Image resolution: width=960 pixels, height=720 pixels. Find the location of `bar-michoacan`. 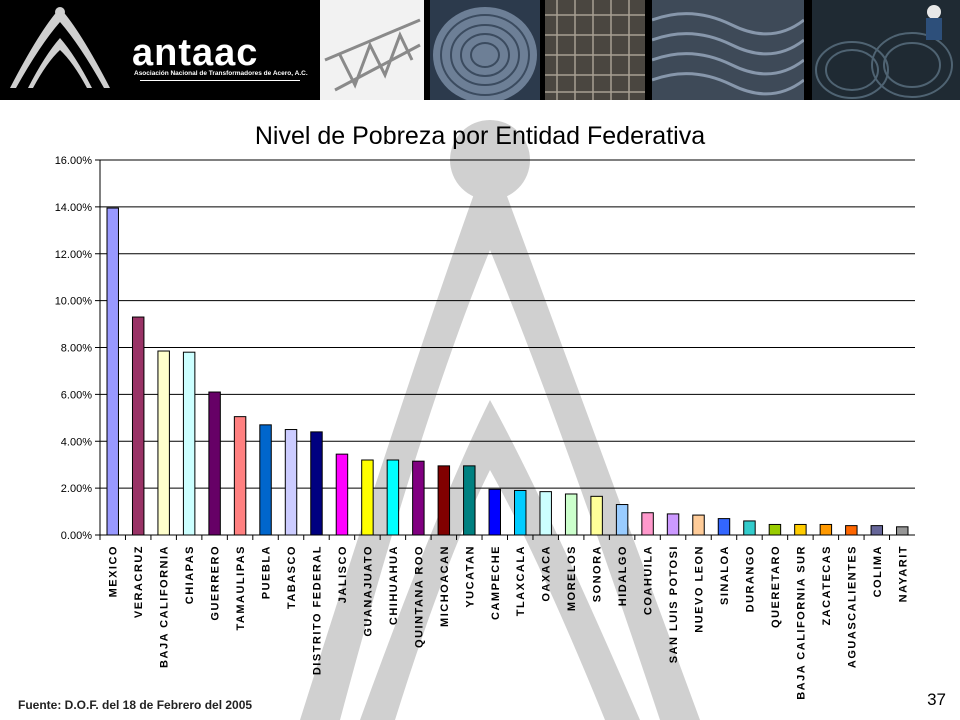

bar-michoacan is located at coordinates (444, 500).